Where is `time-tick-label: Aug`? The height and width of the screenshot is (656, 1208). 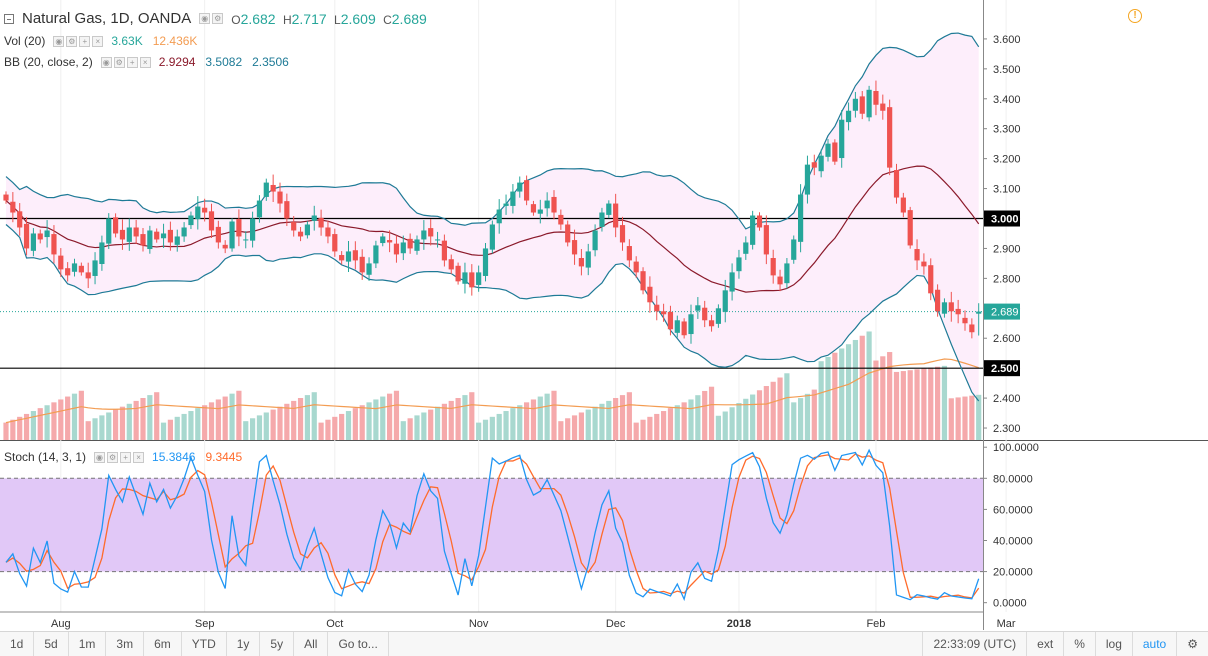
time-tick-label: Aug is located at coordinates (61, 624).